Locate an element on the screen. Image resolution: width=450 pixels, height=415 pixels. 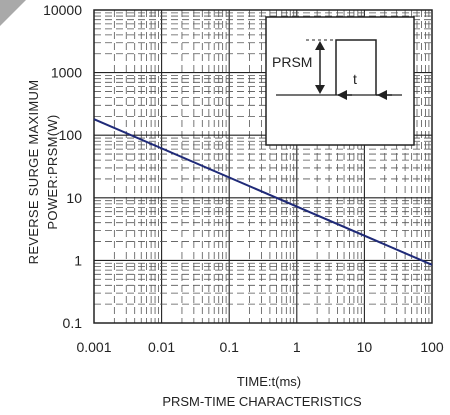
inset-pulse is located at coordinates (356, 67).